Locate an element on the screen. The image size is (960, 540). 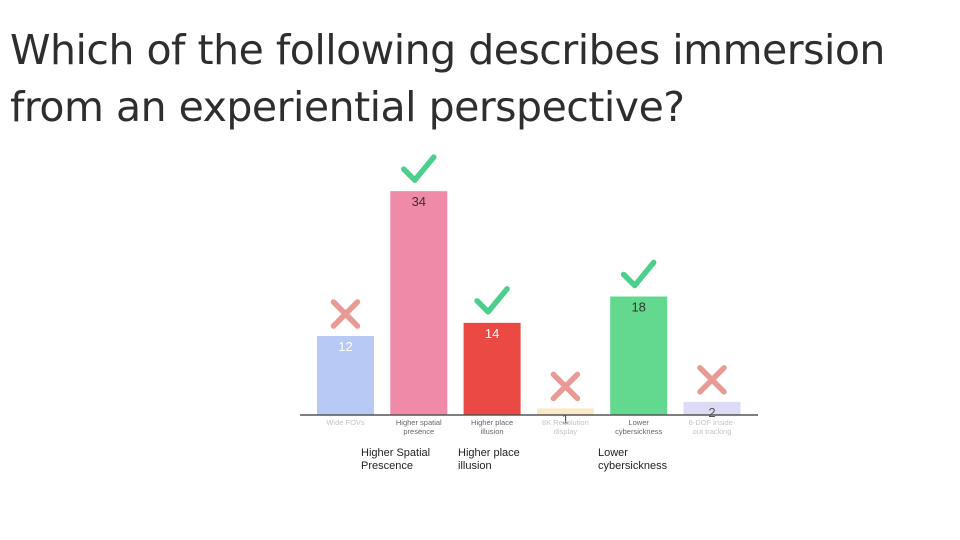
bar-value-label: 18 is located at coordinates (638, 307).